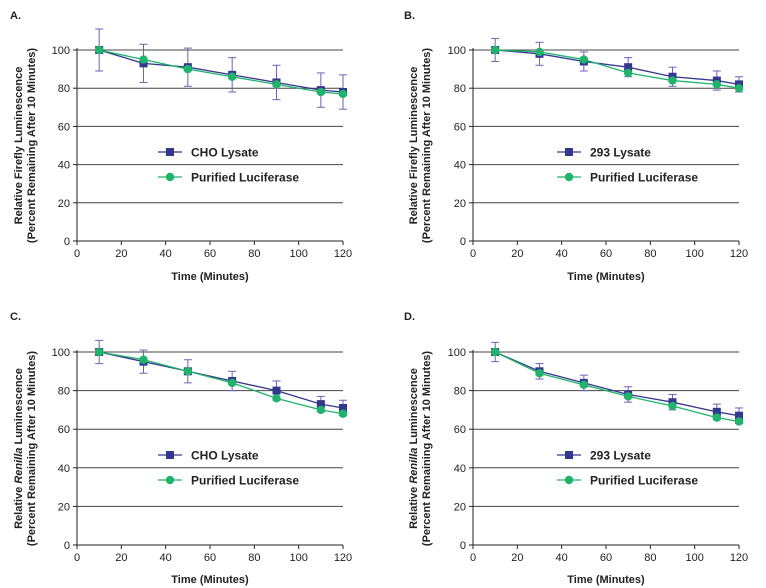  What do you see at coordinates (15, 16) in the screenshot?
I see `panel-label: A.` at bounding box center [15, 16].